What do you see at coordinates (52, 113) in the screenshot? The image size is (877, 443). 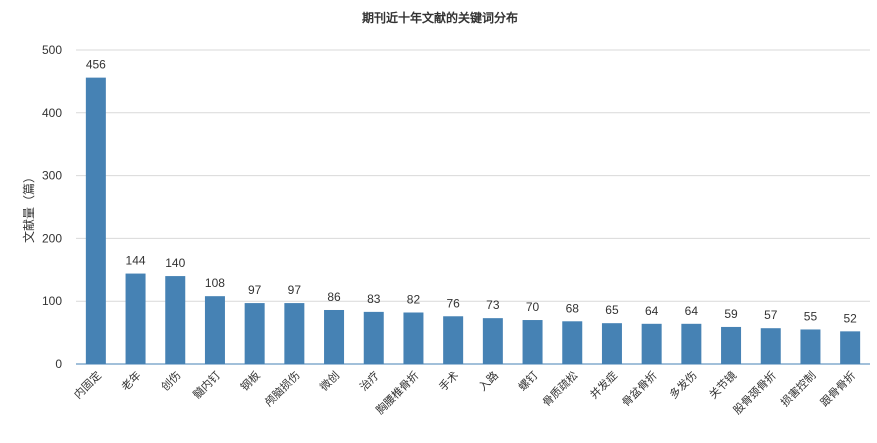 I see `y-tick-label: 400` at bounding box center [52, 113].